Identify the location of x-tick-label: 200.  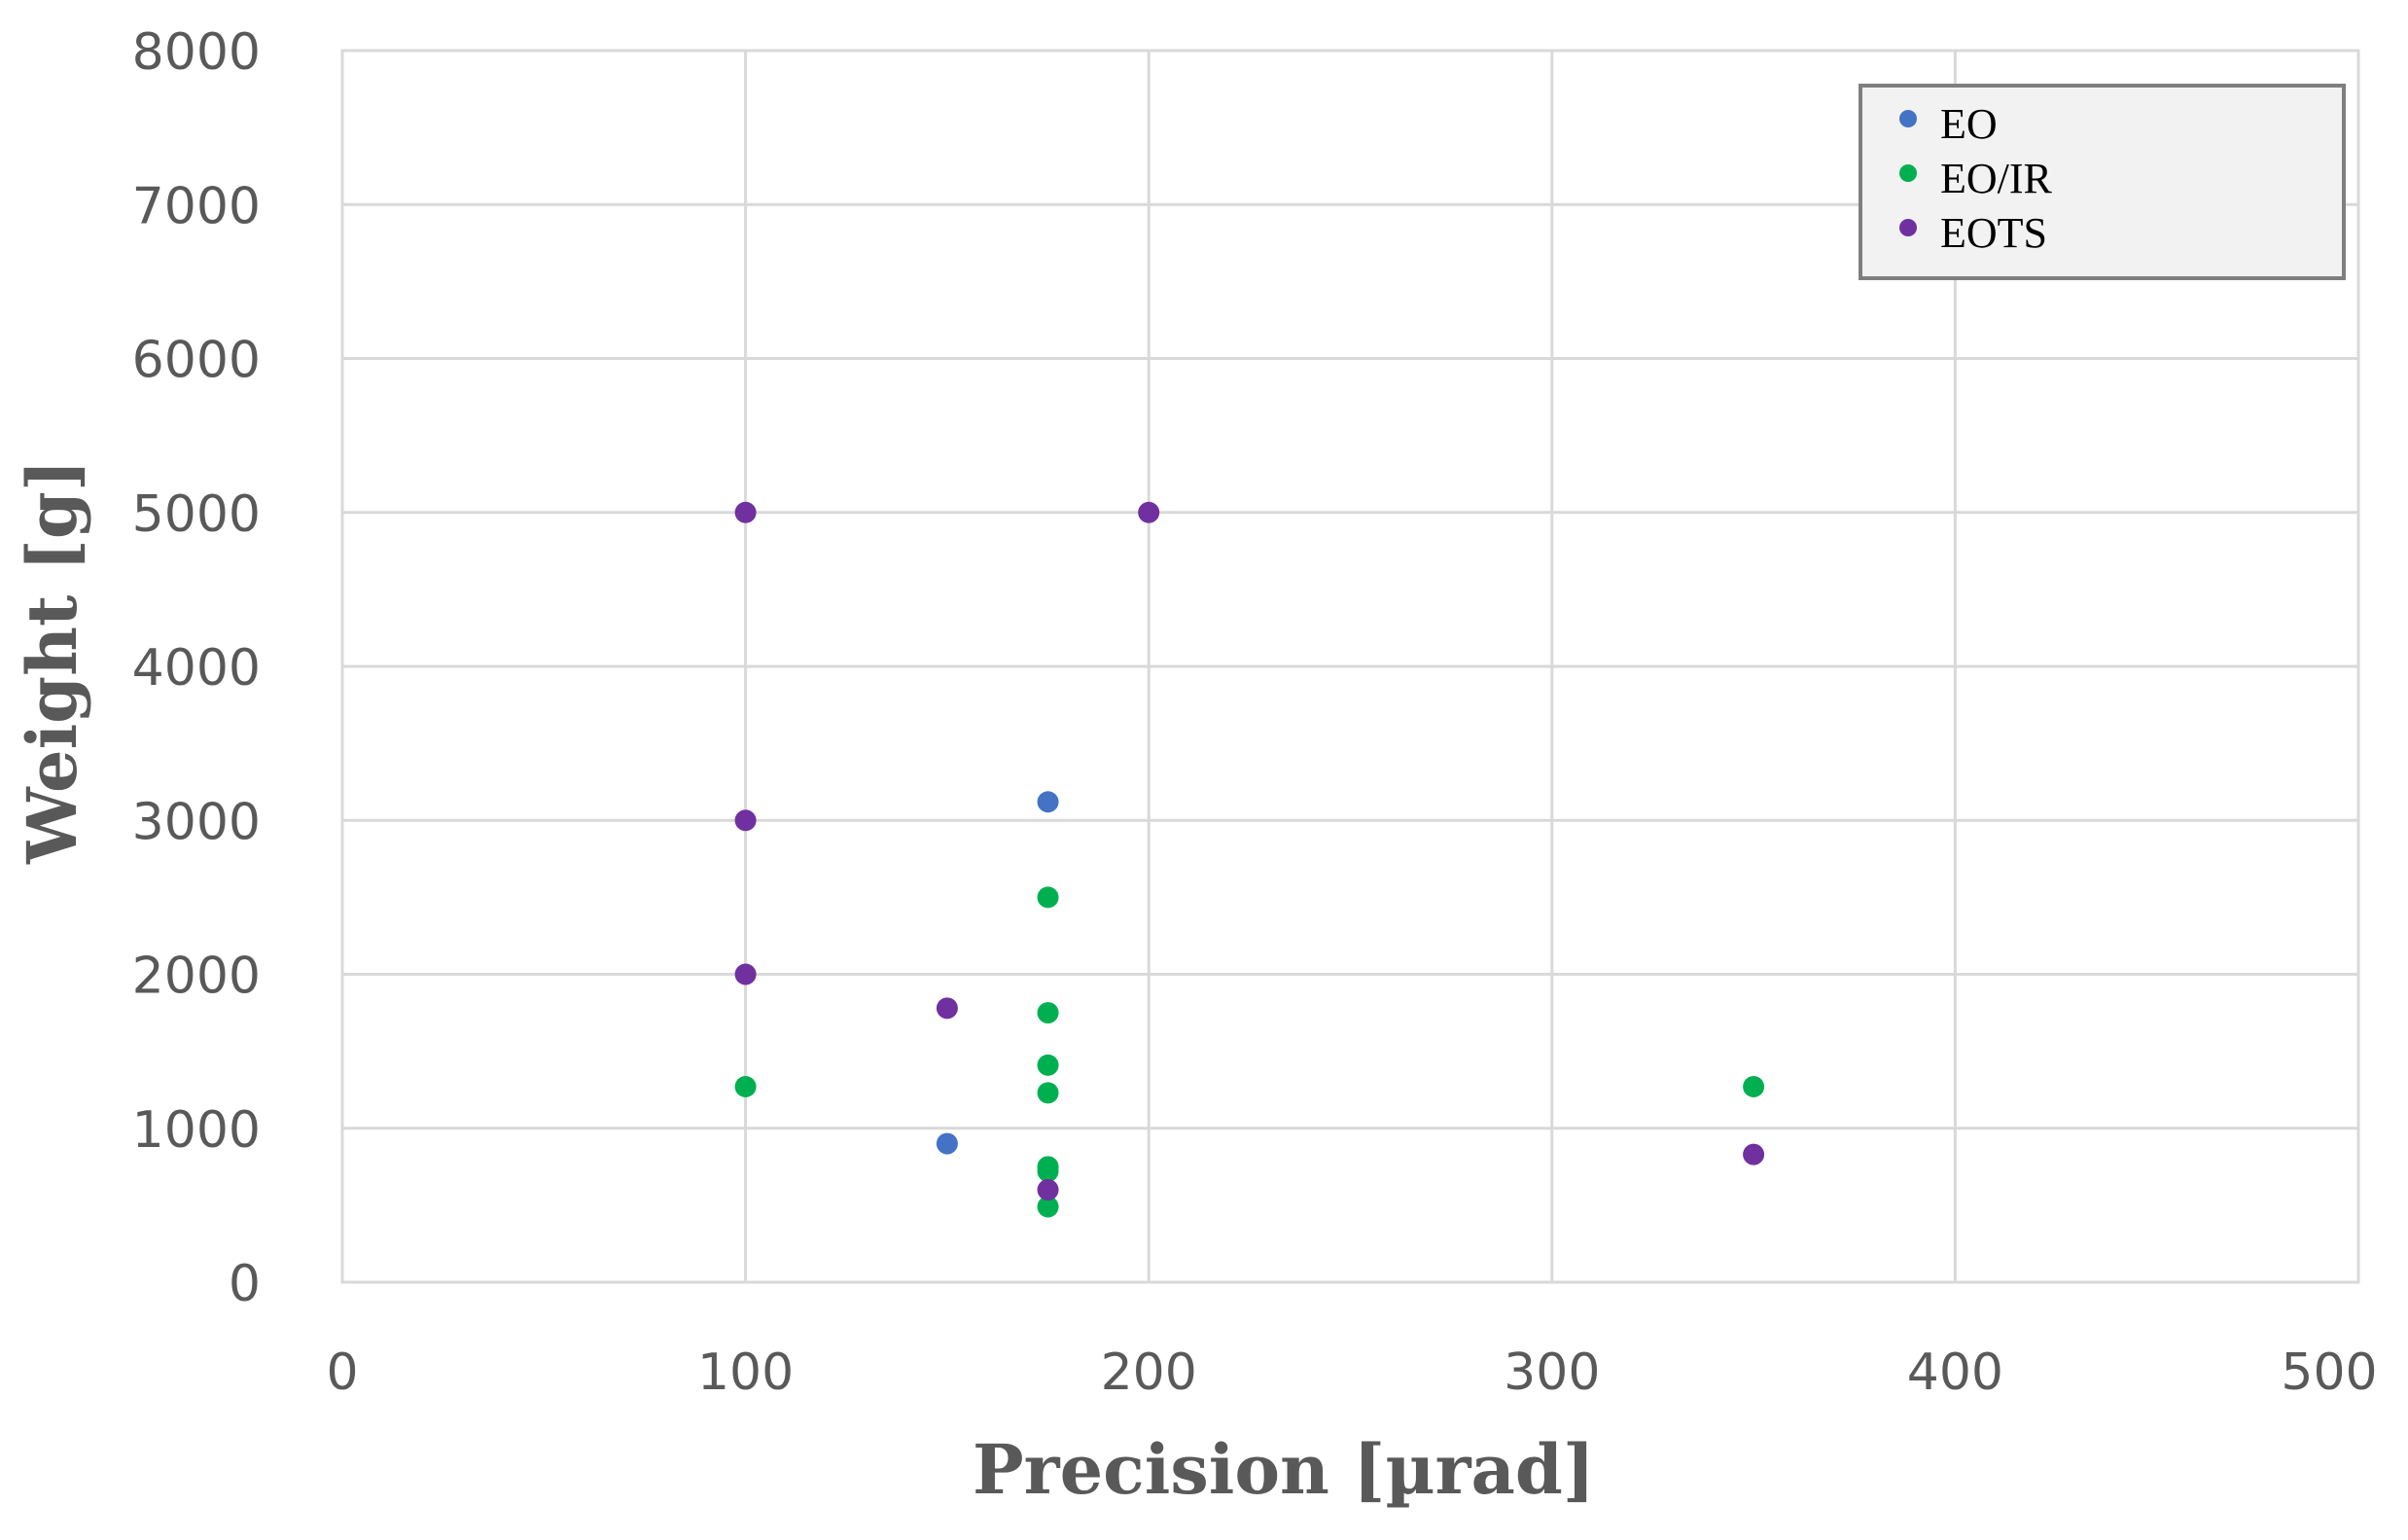
(1149, 1372).